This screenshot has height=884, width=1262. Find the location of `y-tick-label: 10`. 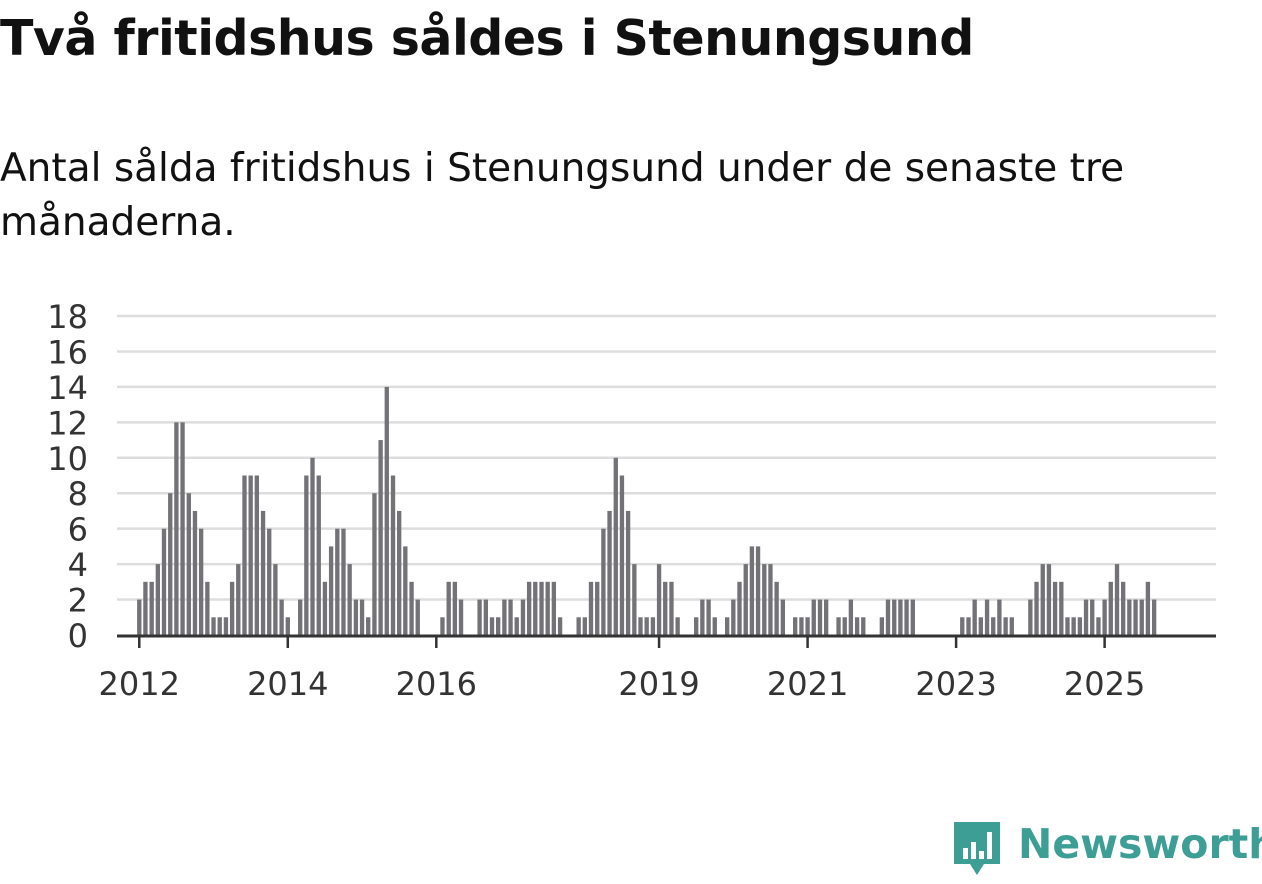

y-tick-label: 10 is located at coordinates (67, 459).